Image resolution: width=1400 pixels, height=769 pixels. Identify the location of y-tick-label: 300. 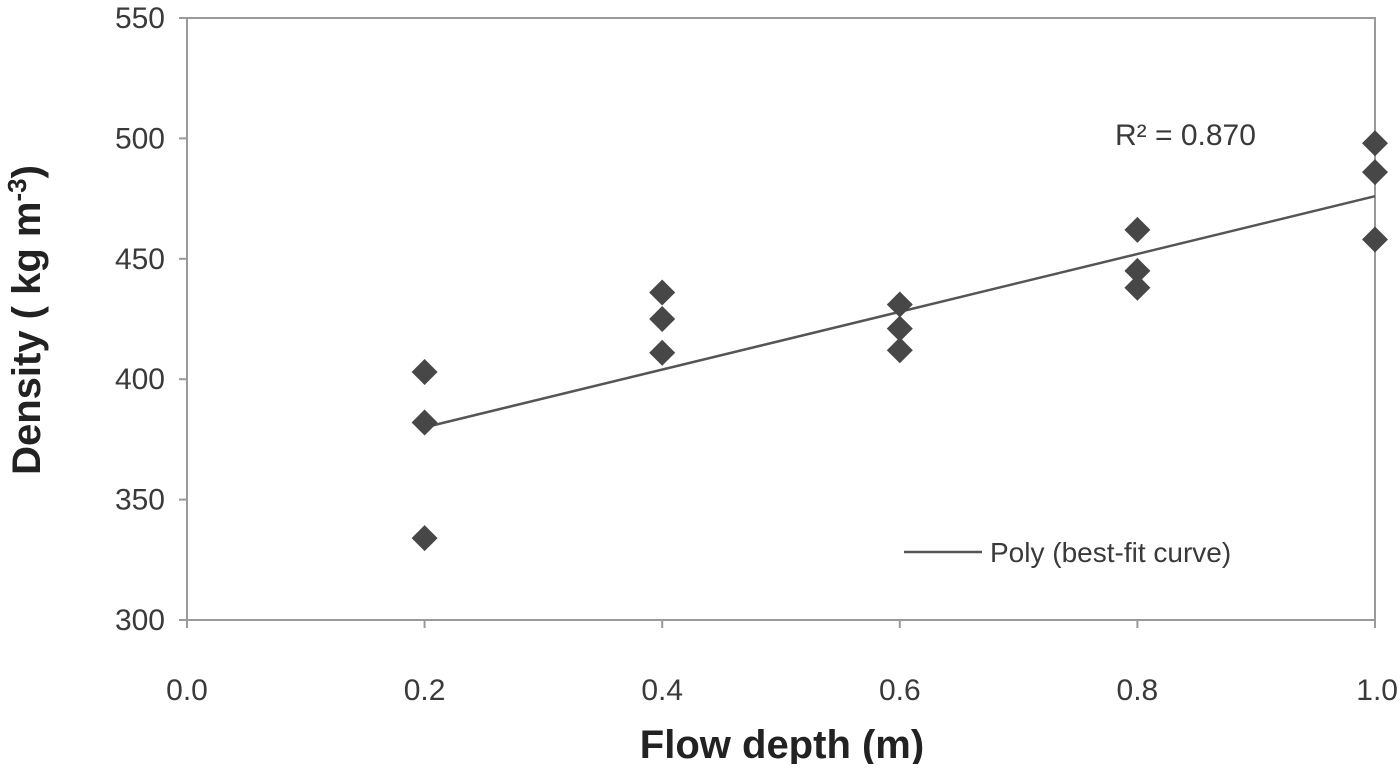
(140, 620).